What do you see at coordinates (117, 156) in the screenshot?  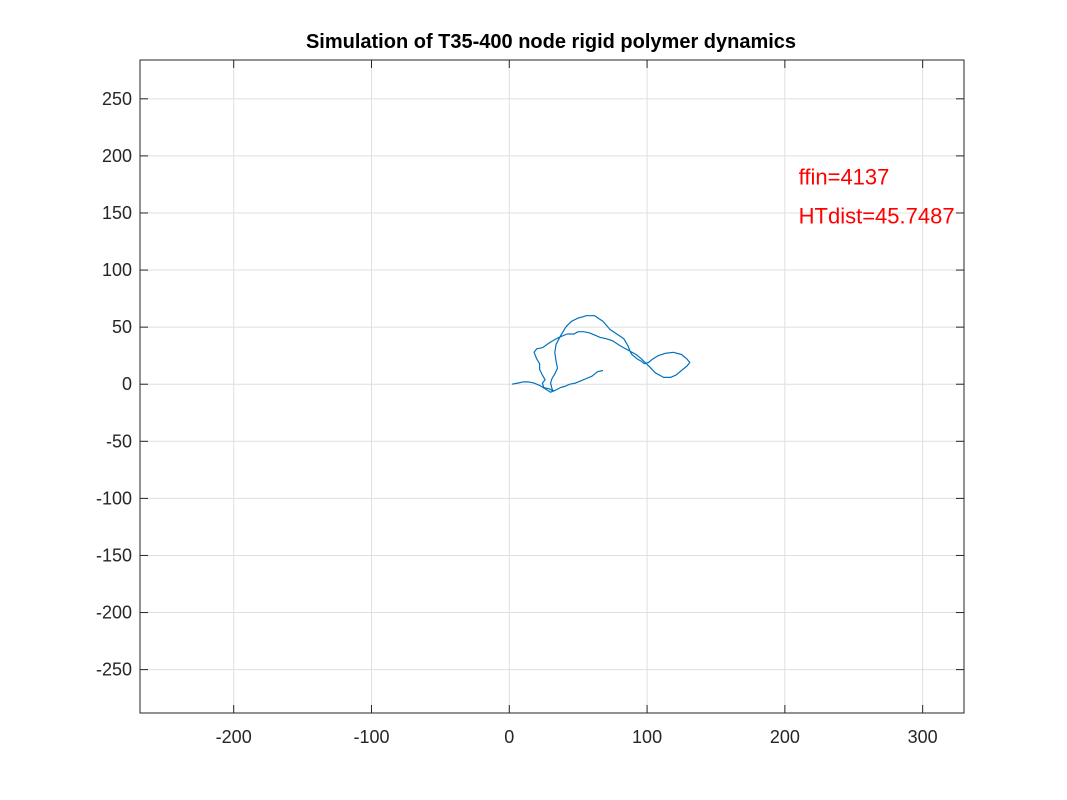 I see `y-tick-label: 200` at bounding box center [117, 156].